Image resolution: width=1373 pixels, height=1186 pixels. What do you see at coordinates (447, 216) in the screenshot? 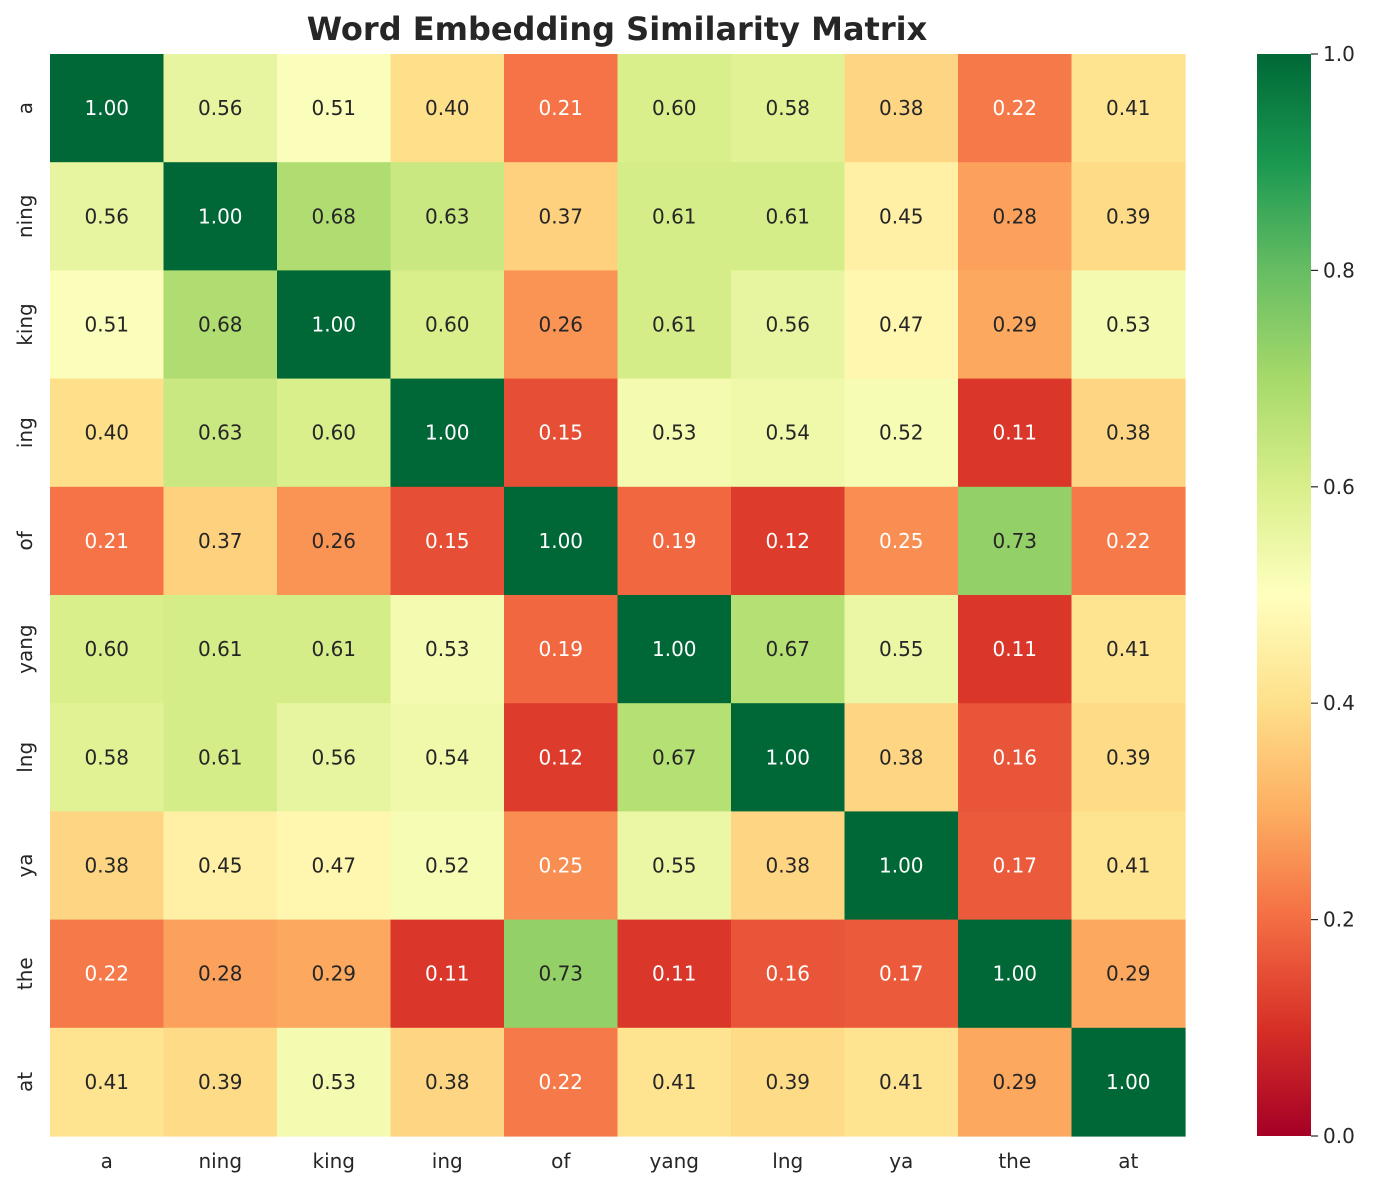
I see `heatmap-cell-label: 0.63` at bounding box center [447, 216].